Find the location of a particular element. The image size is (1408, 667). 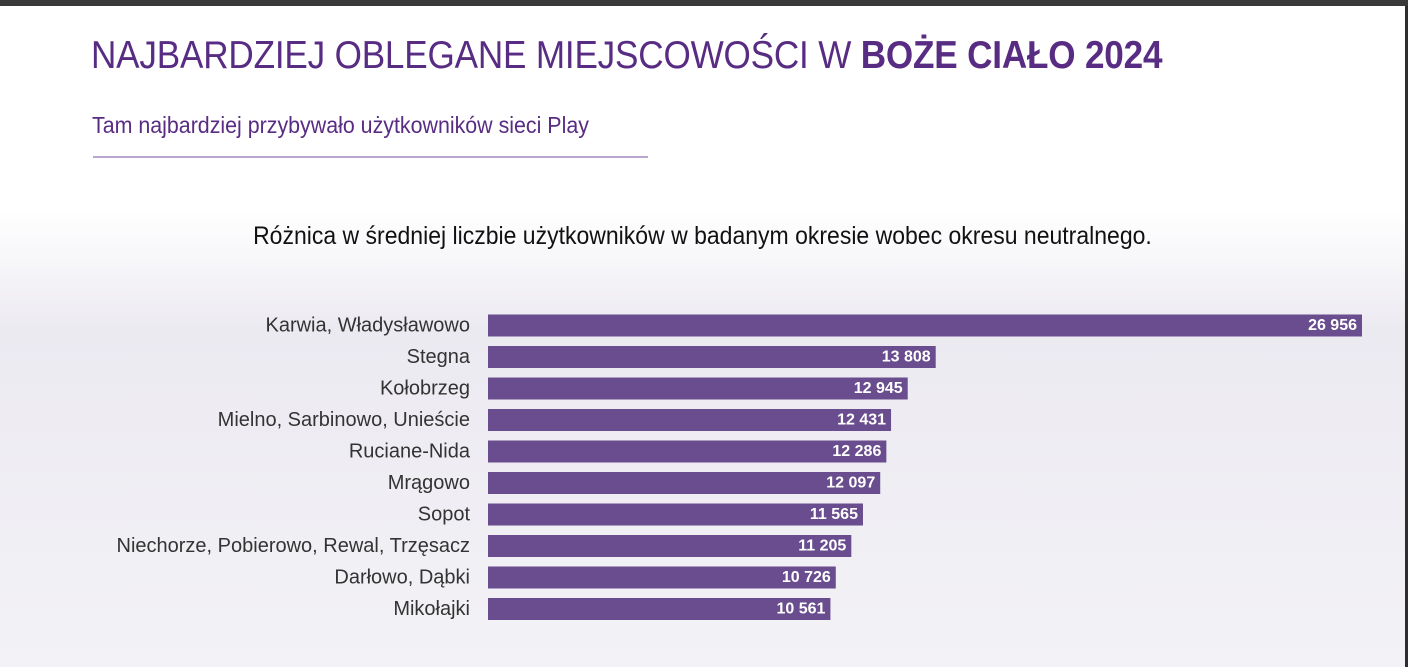

bar-value-label: 26 956 is located at coordinates (1332, 325).